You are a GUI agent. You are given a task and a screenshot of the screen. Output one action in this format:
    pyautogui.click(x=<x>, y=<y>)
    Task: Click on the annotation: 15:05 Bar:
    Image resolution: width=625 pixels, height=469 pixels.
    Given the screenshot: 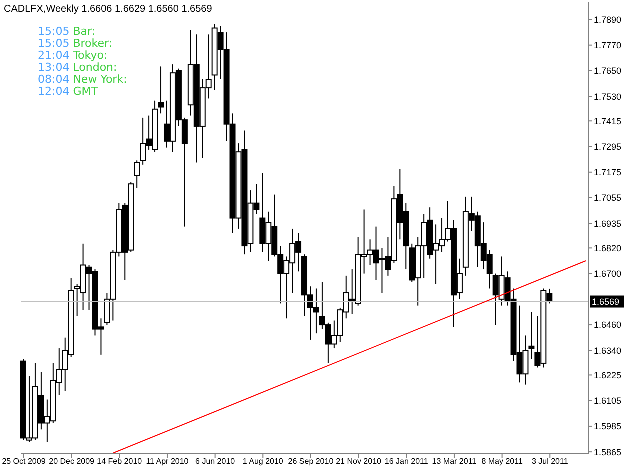 What is the action you would take?
    pyautogui.click(x=67, y=31)
    